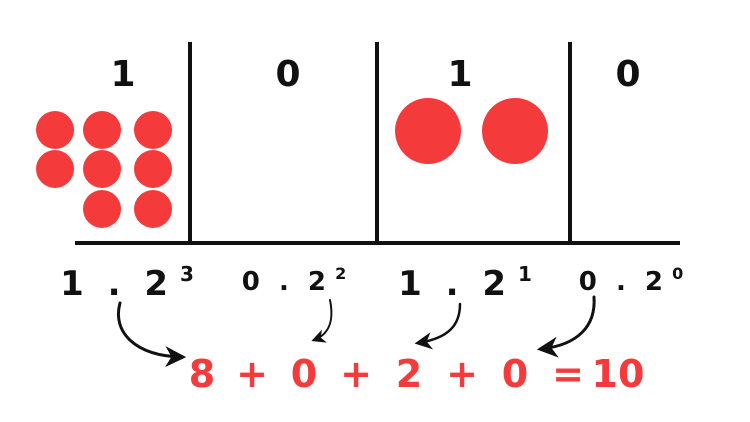 The image size is (750, 422). What do you see at coordinates (631, 280) in the screenshot?
I see `term-4: 0 . 2 0` at bounding box center [631, 280].